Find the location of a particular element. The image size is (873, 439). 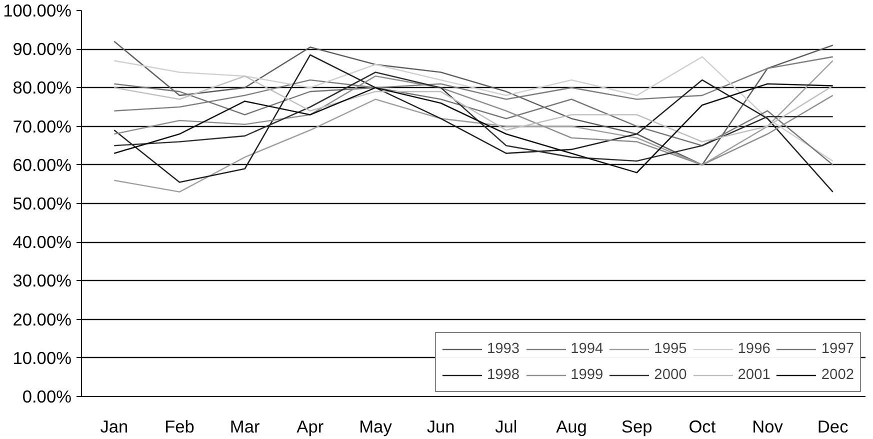

legend-label: 1993 is located at coordinates (503, 349).